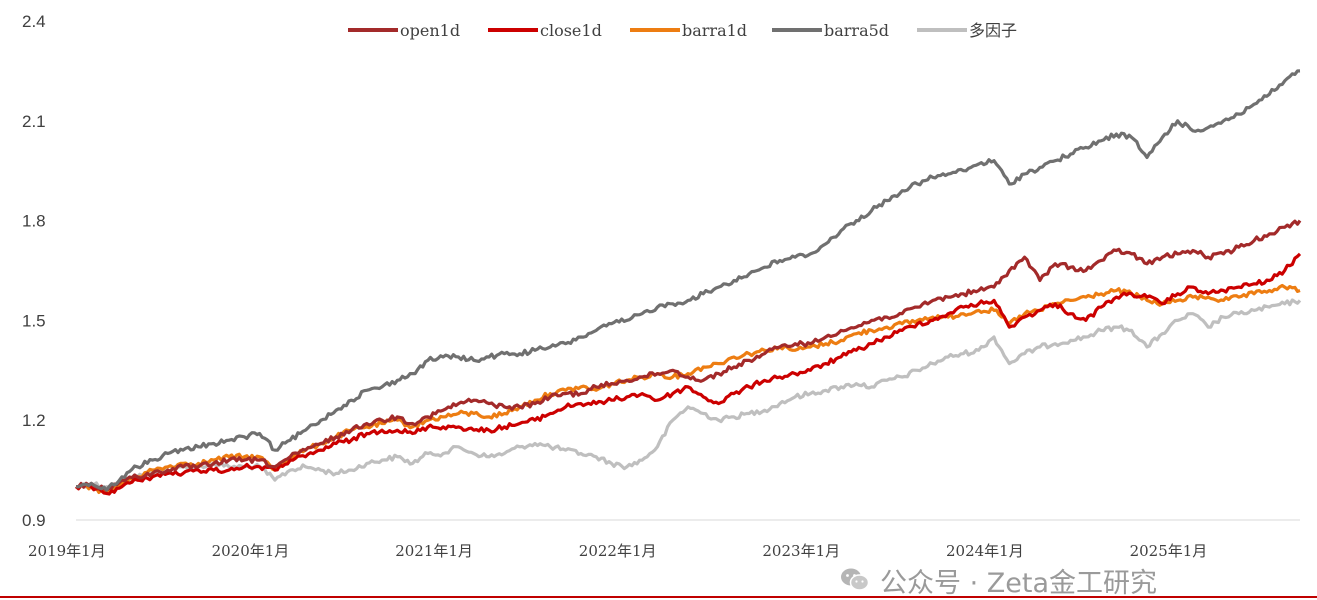 The width and height of the screenshot is (1317, 600). What do you see at coordinates (34, 320) in the screenshot?
I see `y-tick-label: 1.5` at bounding box center [34, 320].